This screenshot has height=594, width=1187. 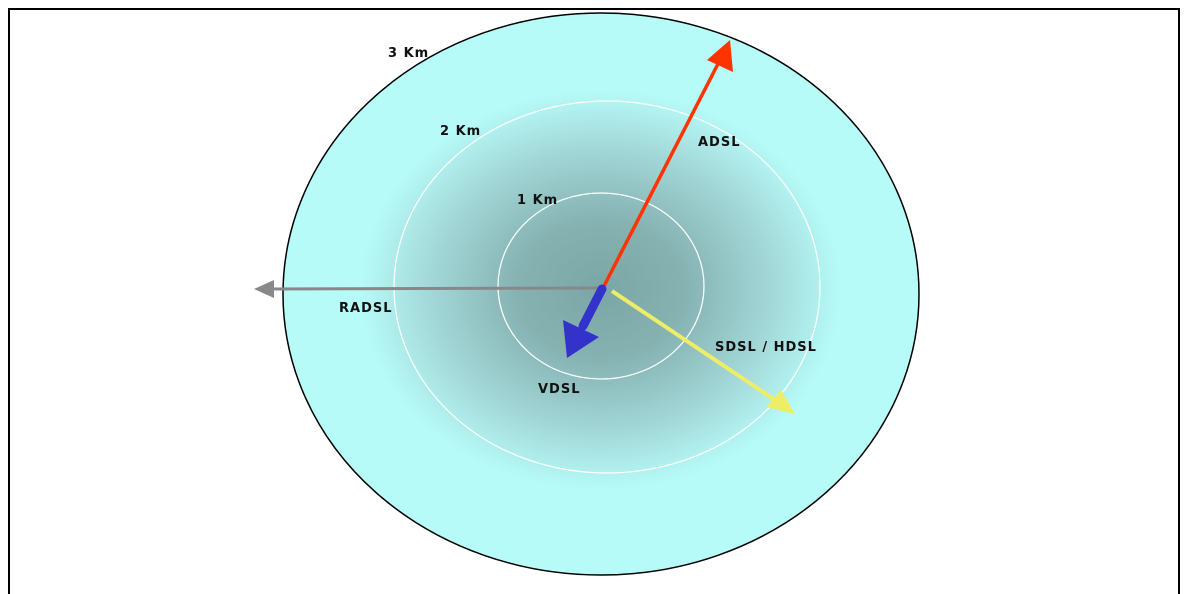 What do you see at coordinates (559, 389) in the screenshot?
I see `label-vdsl: VDSL` at bounding box center [559, 389].